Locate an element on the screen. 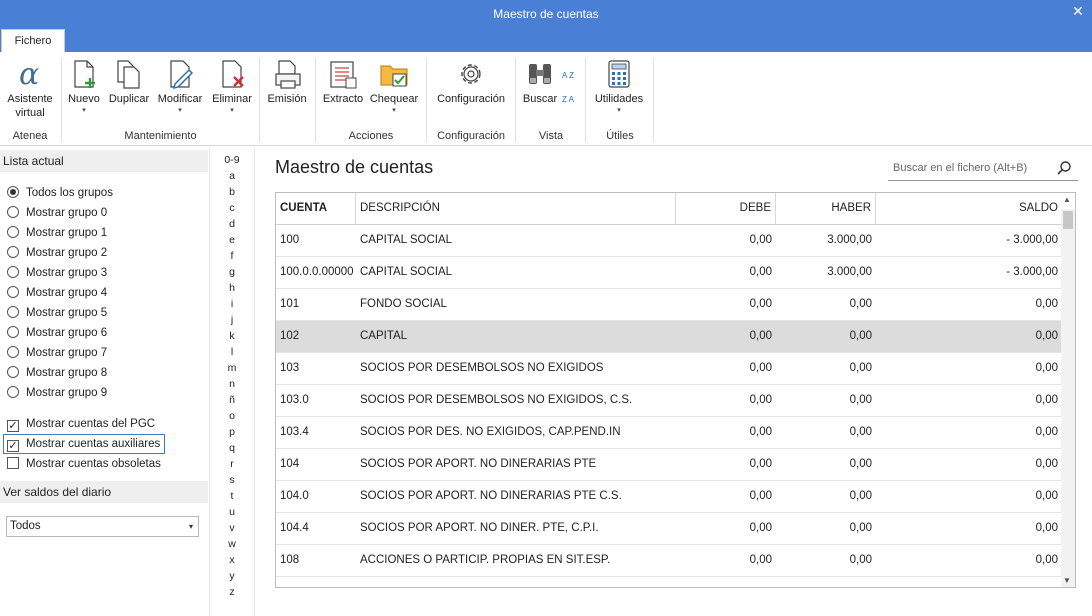  checkbox-cuentas-pgc: ✓ Mostrar cuentas del PGC is located at coordinates (81, 424).